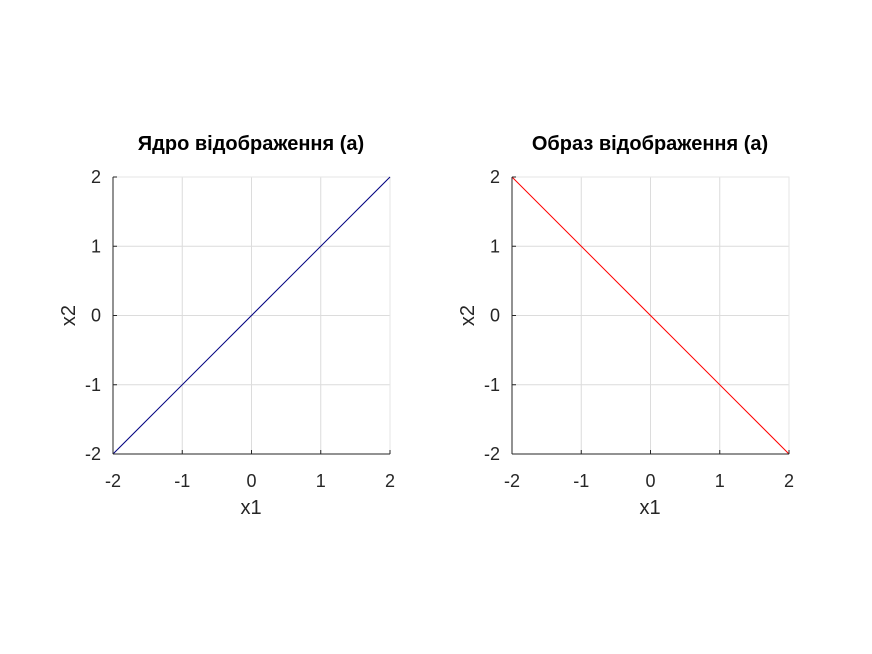 Image resolution: width=872 pixels, height=654 pixels. Describe the element at coordinates (650, 144) in the screenshot. I see `chart-title: Образ відображення (а)` at that location.